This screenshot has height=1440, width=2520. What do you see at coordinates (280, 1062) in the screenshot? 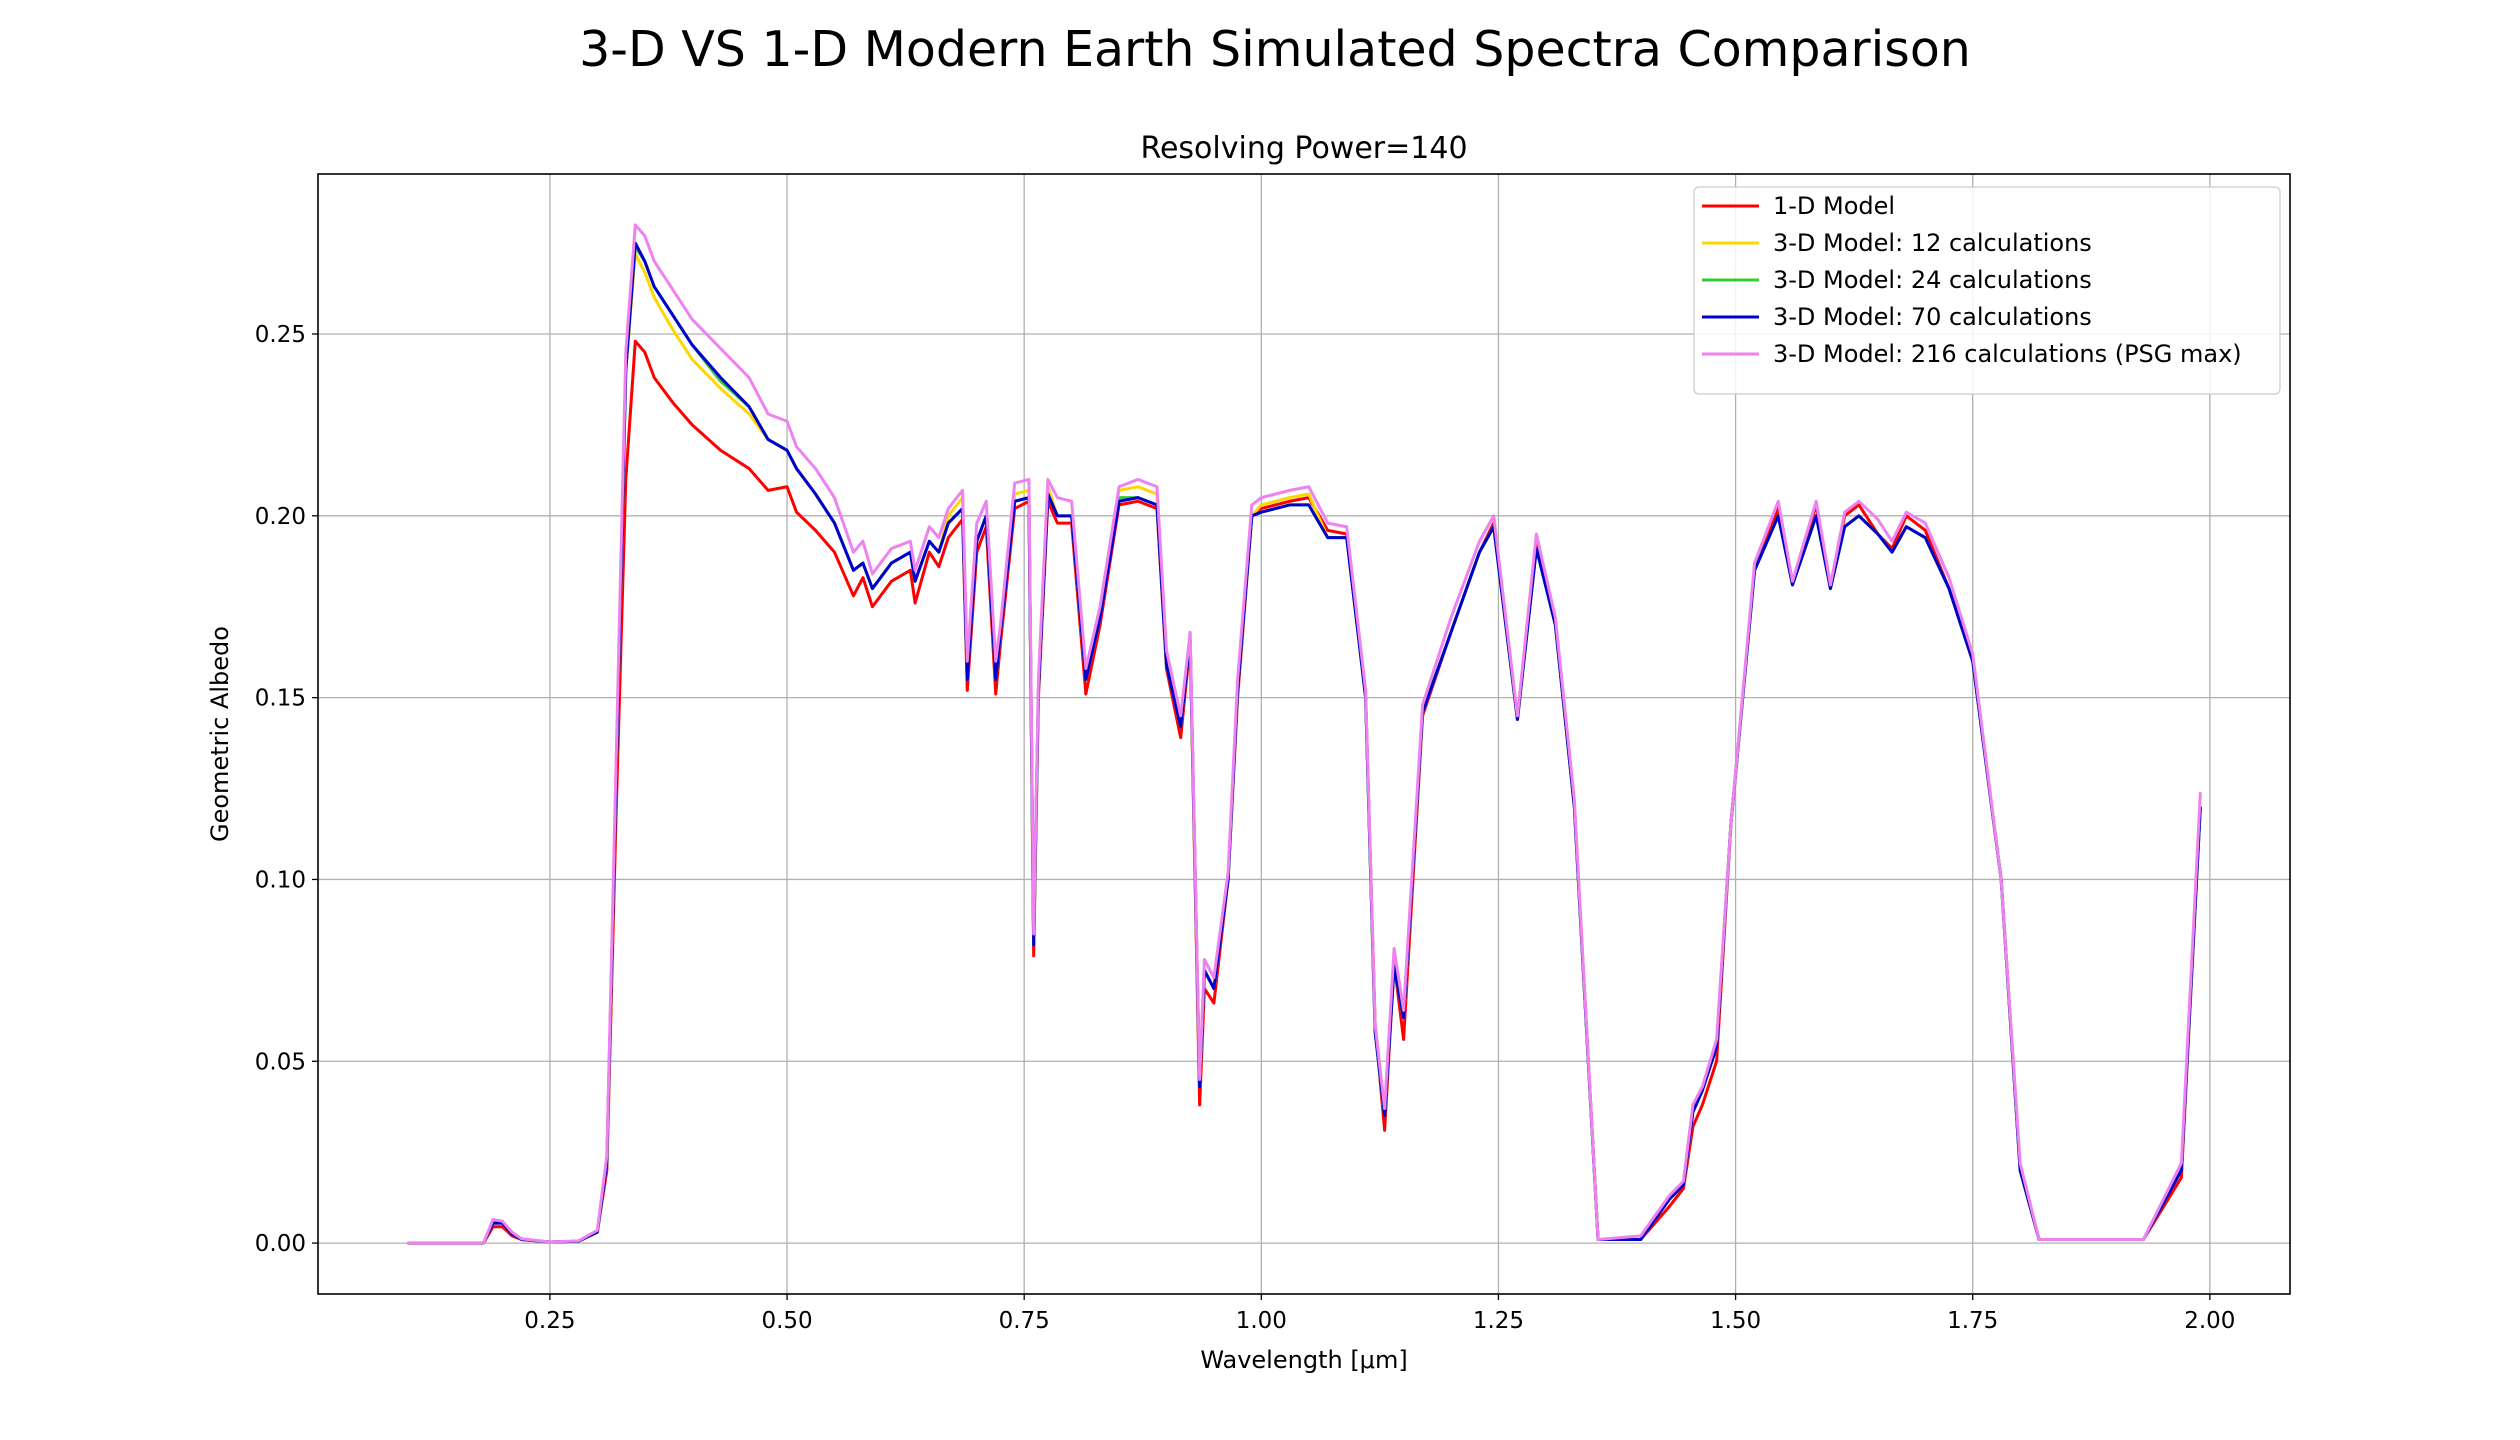
I see `y-tick-label: 0.05` at bounding box center [280, 1062].